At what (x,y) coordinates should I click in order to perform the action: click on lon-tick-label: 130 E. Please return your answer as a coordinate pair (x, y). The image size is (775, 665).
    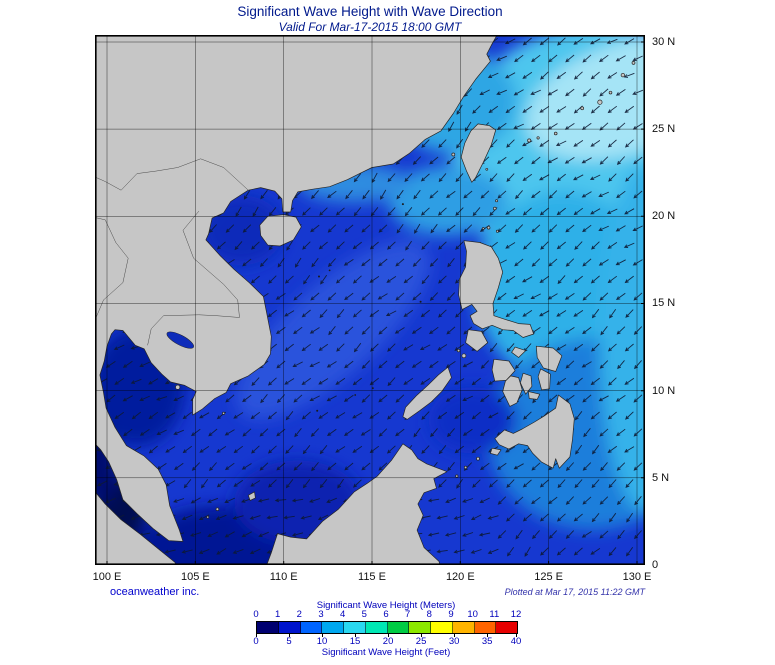
    Looking at the image, I should click on (637, 577).